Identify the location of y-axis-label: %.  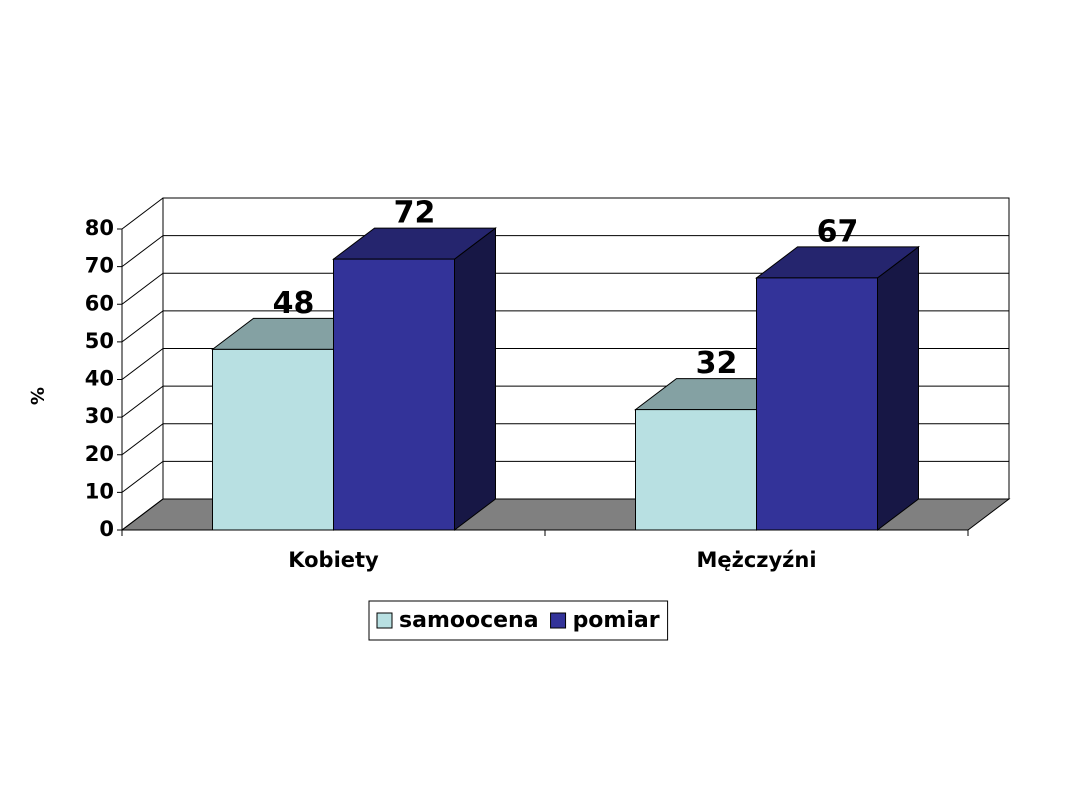
(36, 396).